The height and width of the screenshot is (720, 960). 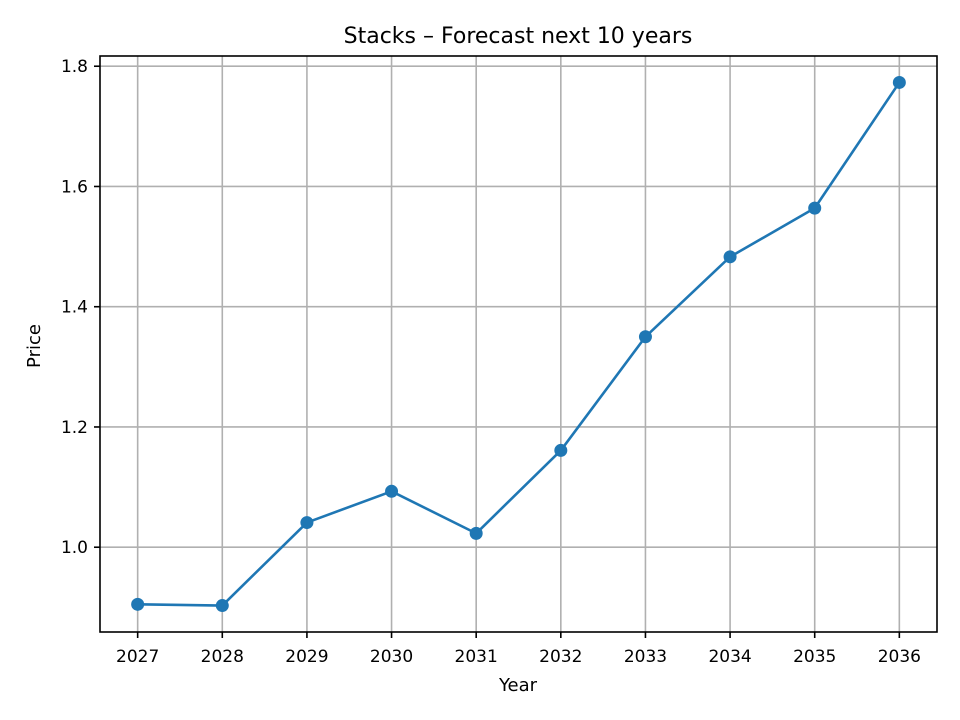 I want to click on data-point-2030, so click(x=392, y=491).